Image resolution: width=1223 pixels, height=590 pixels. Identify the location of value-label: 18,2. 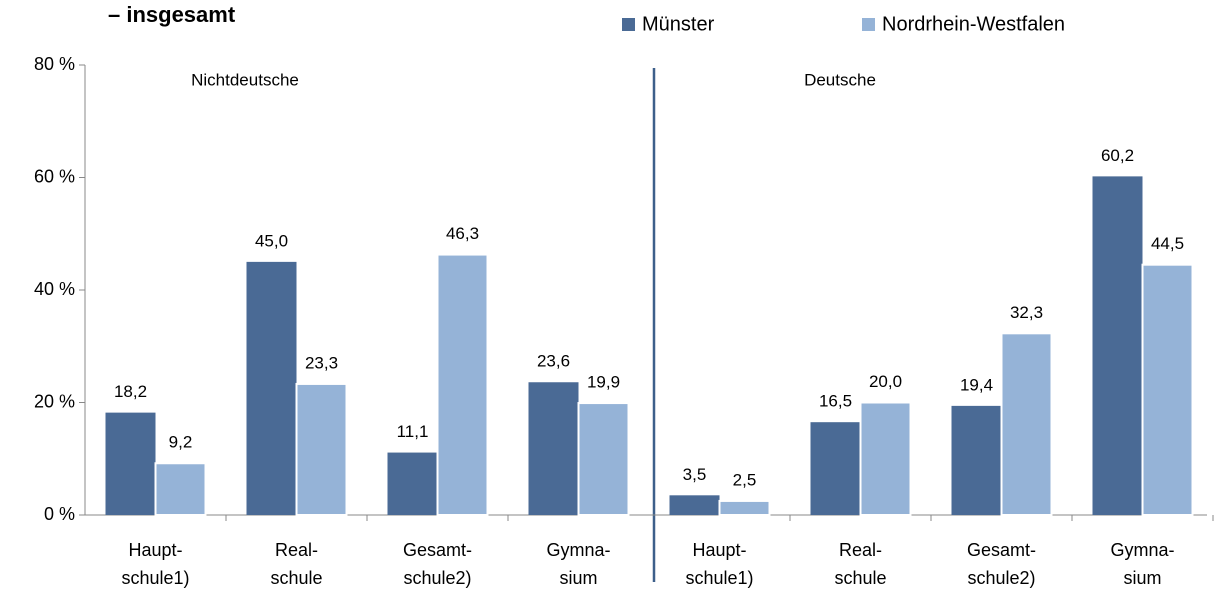
(130, 391).